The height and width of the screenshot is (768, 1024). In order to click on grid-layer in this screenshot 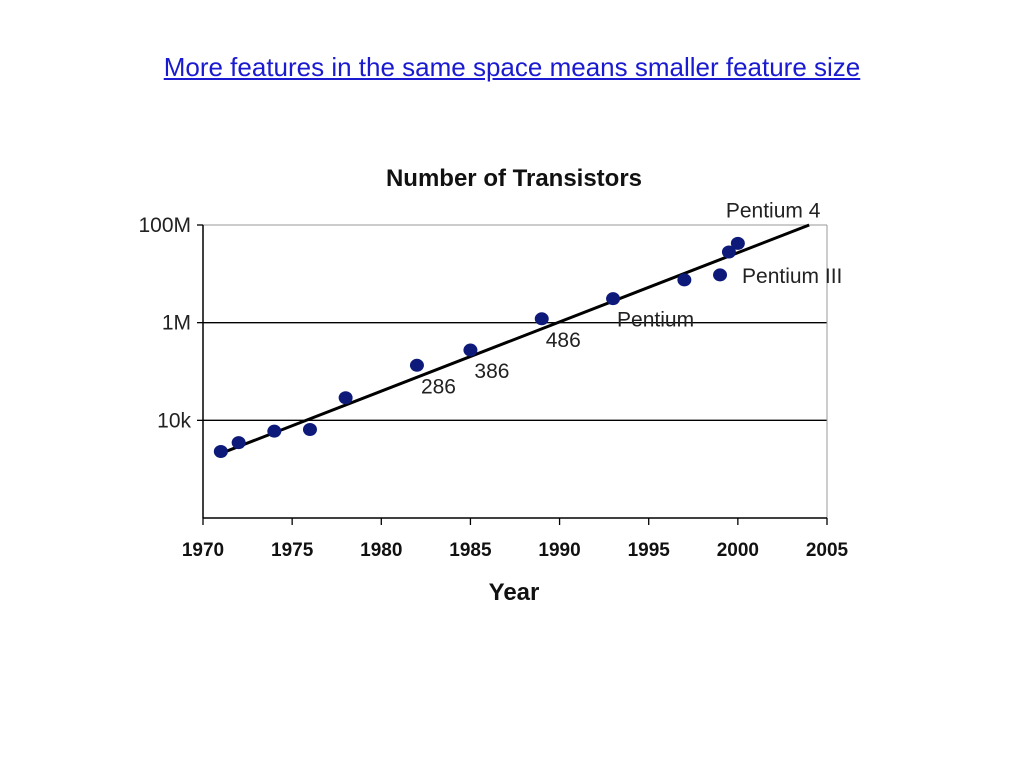, I will do `click(515, 371)`.